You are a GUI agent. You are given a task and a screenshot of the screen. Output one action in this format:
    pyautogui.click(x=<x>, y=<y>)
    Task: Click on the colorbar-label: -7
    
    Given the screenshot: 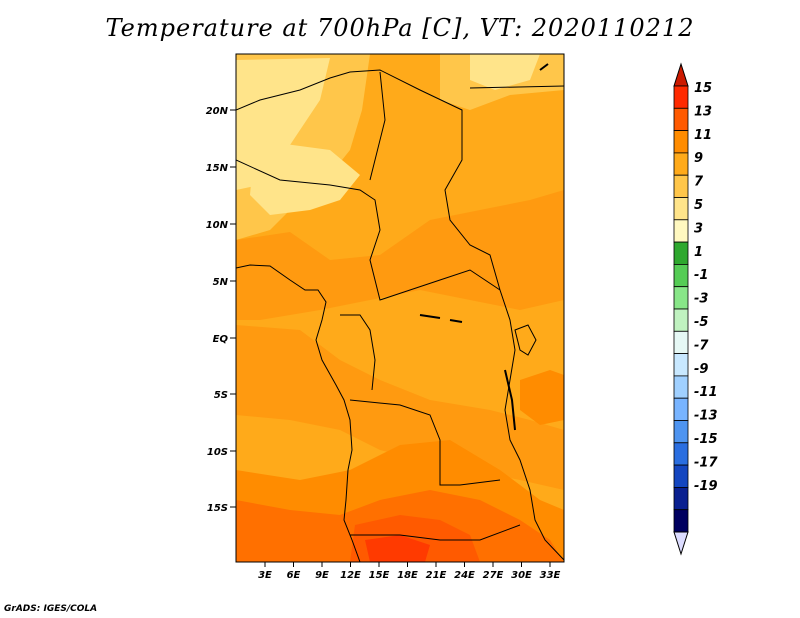 What is the action you would take?
    pyautogui.click(x=701, y=345)
    